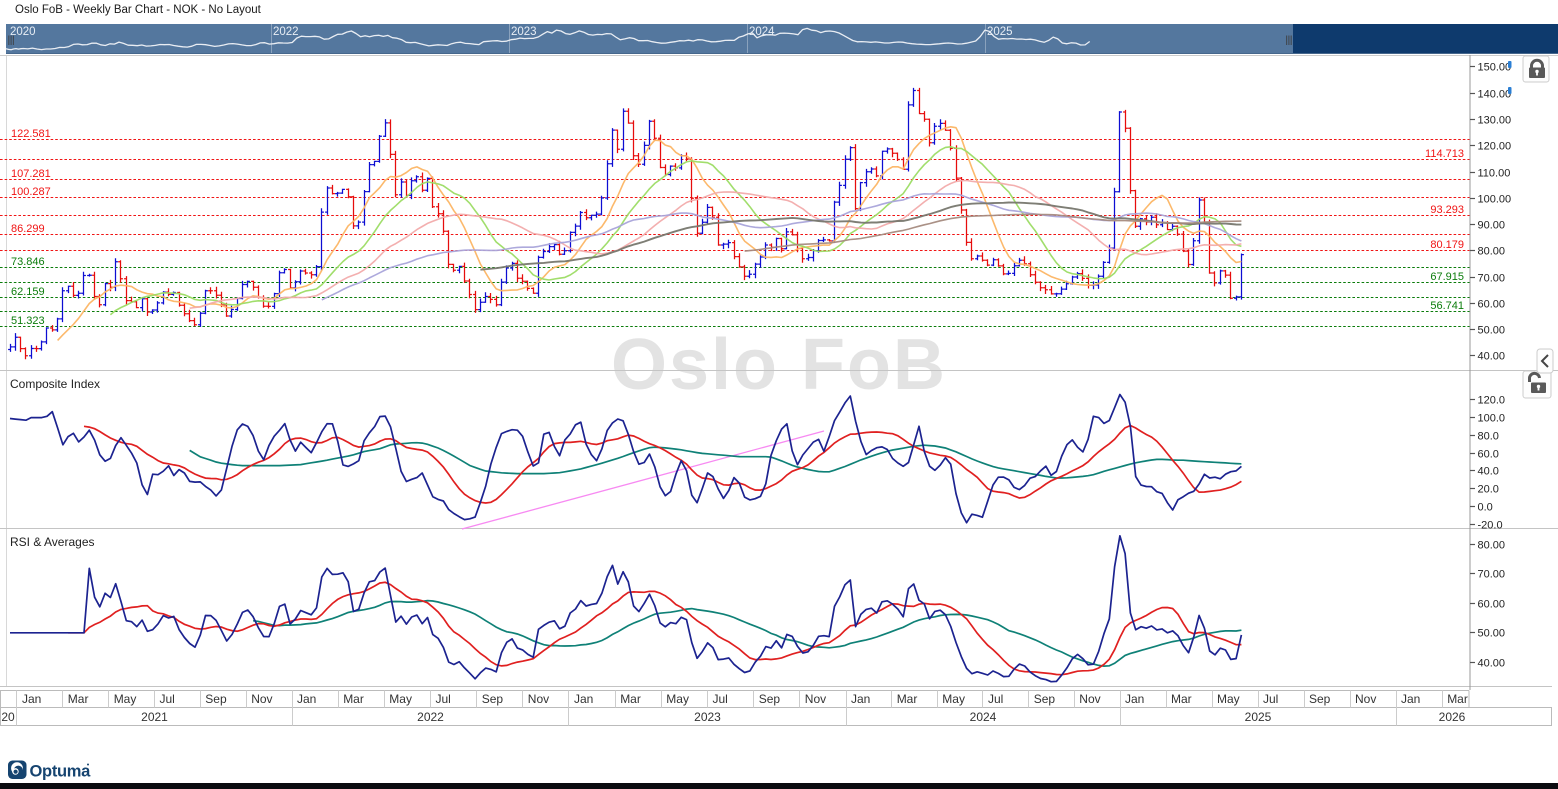 This screenshot has height=789, width=1558. Describe the element at coordinates (1485, 508) in the screenshot. I see `svg-text: 0.0` at that location.